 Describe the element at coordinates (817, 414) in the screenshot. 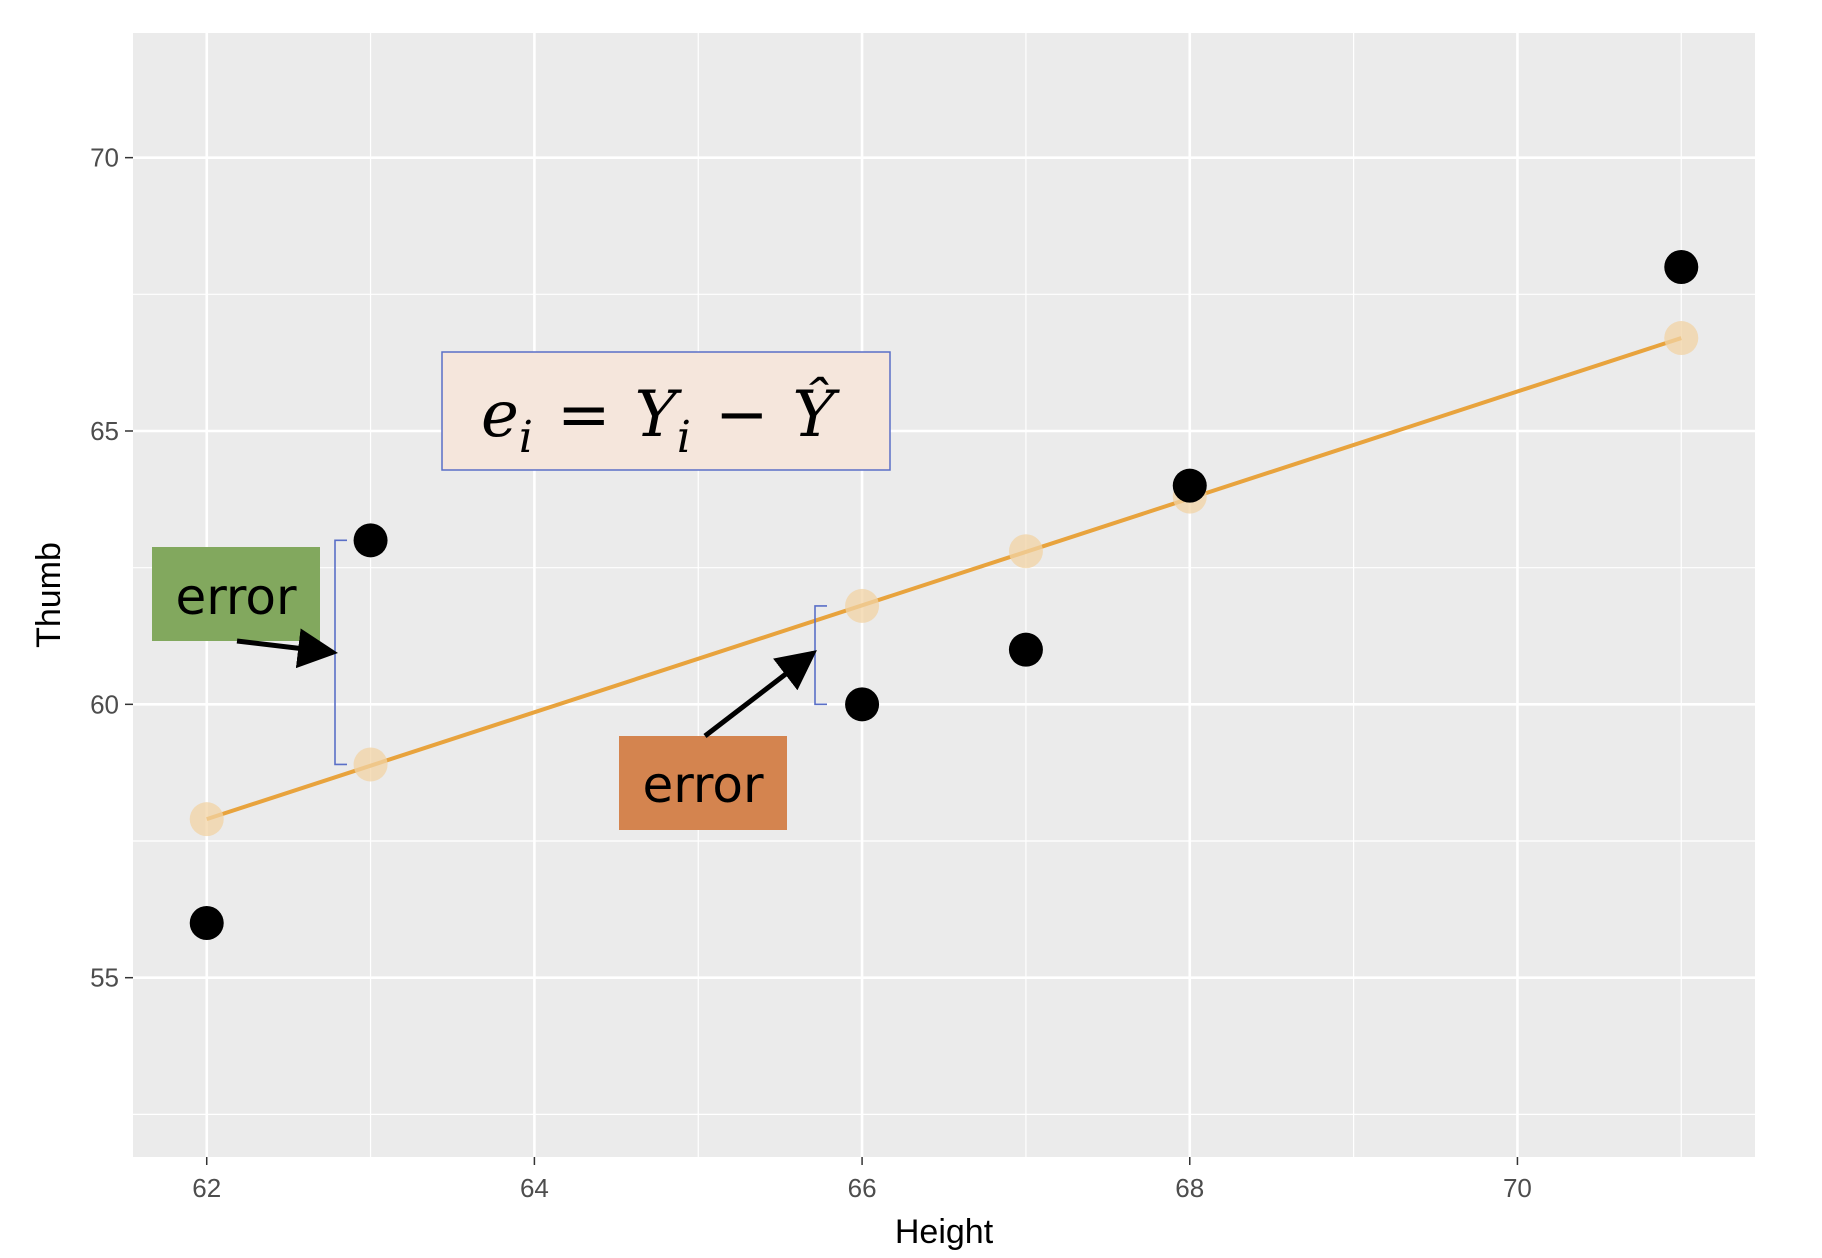

I see `formula-yhat: Ŷ` at that location.